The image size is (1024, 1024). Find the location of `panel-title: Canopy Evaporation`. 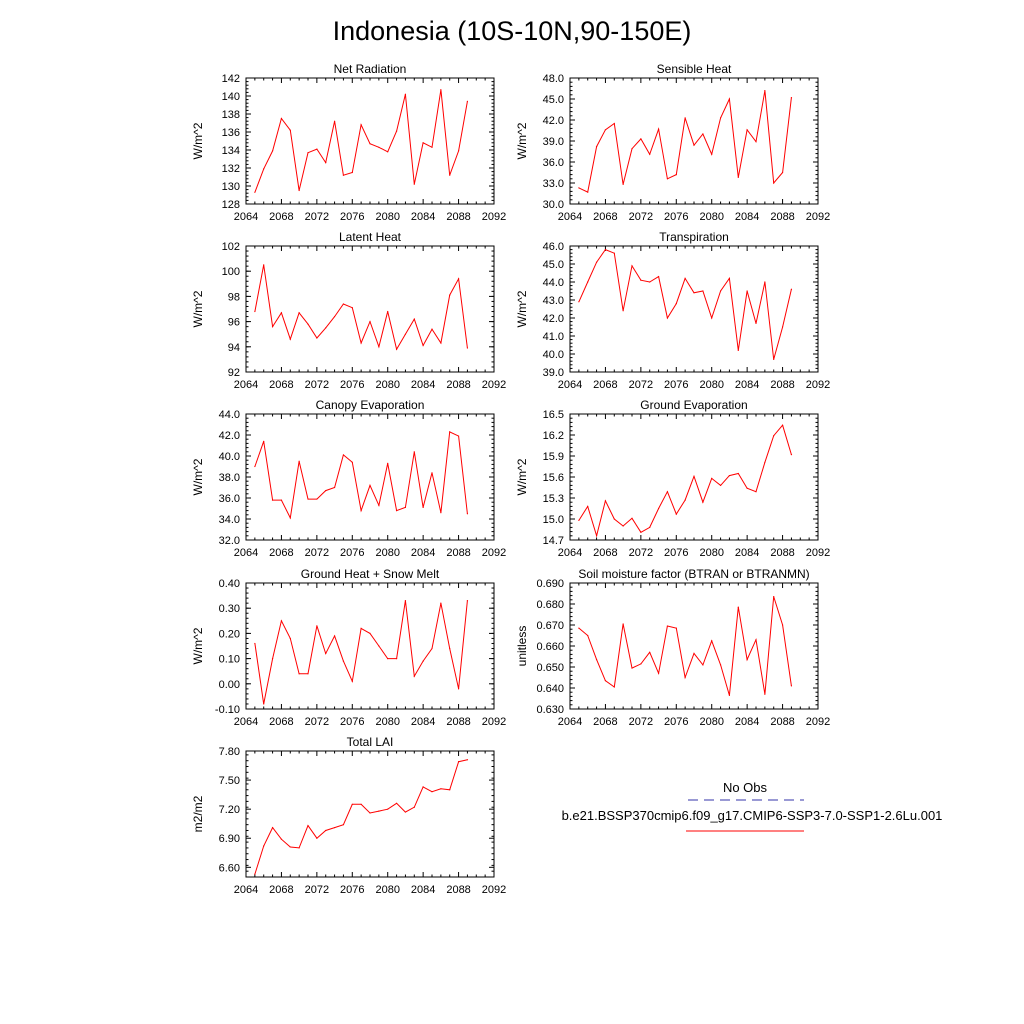

panel-title: Canopy Evaporation is located at coordinates (370, 405).